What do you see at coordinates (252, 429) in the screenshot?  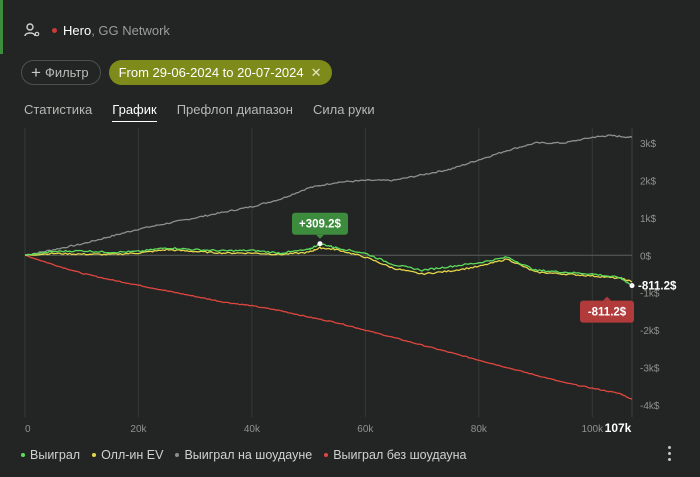 I see `x-tick-label: 40k` at bounding box center [252, 429].